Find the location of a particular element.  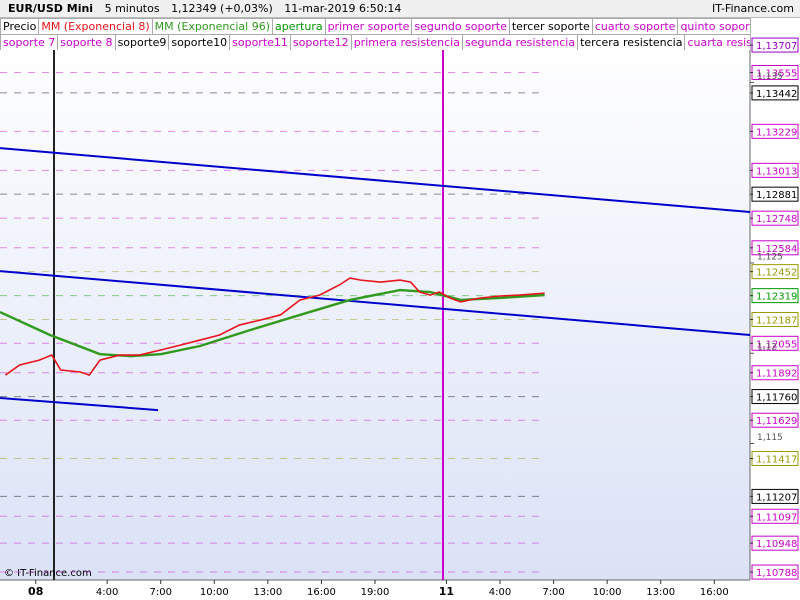

y-tick-label: 1,12748 is located at coordinates (776, 219).